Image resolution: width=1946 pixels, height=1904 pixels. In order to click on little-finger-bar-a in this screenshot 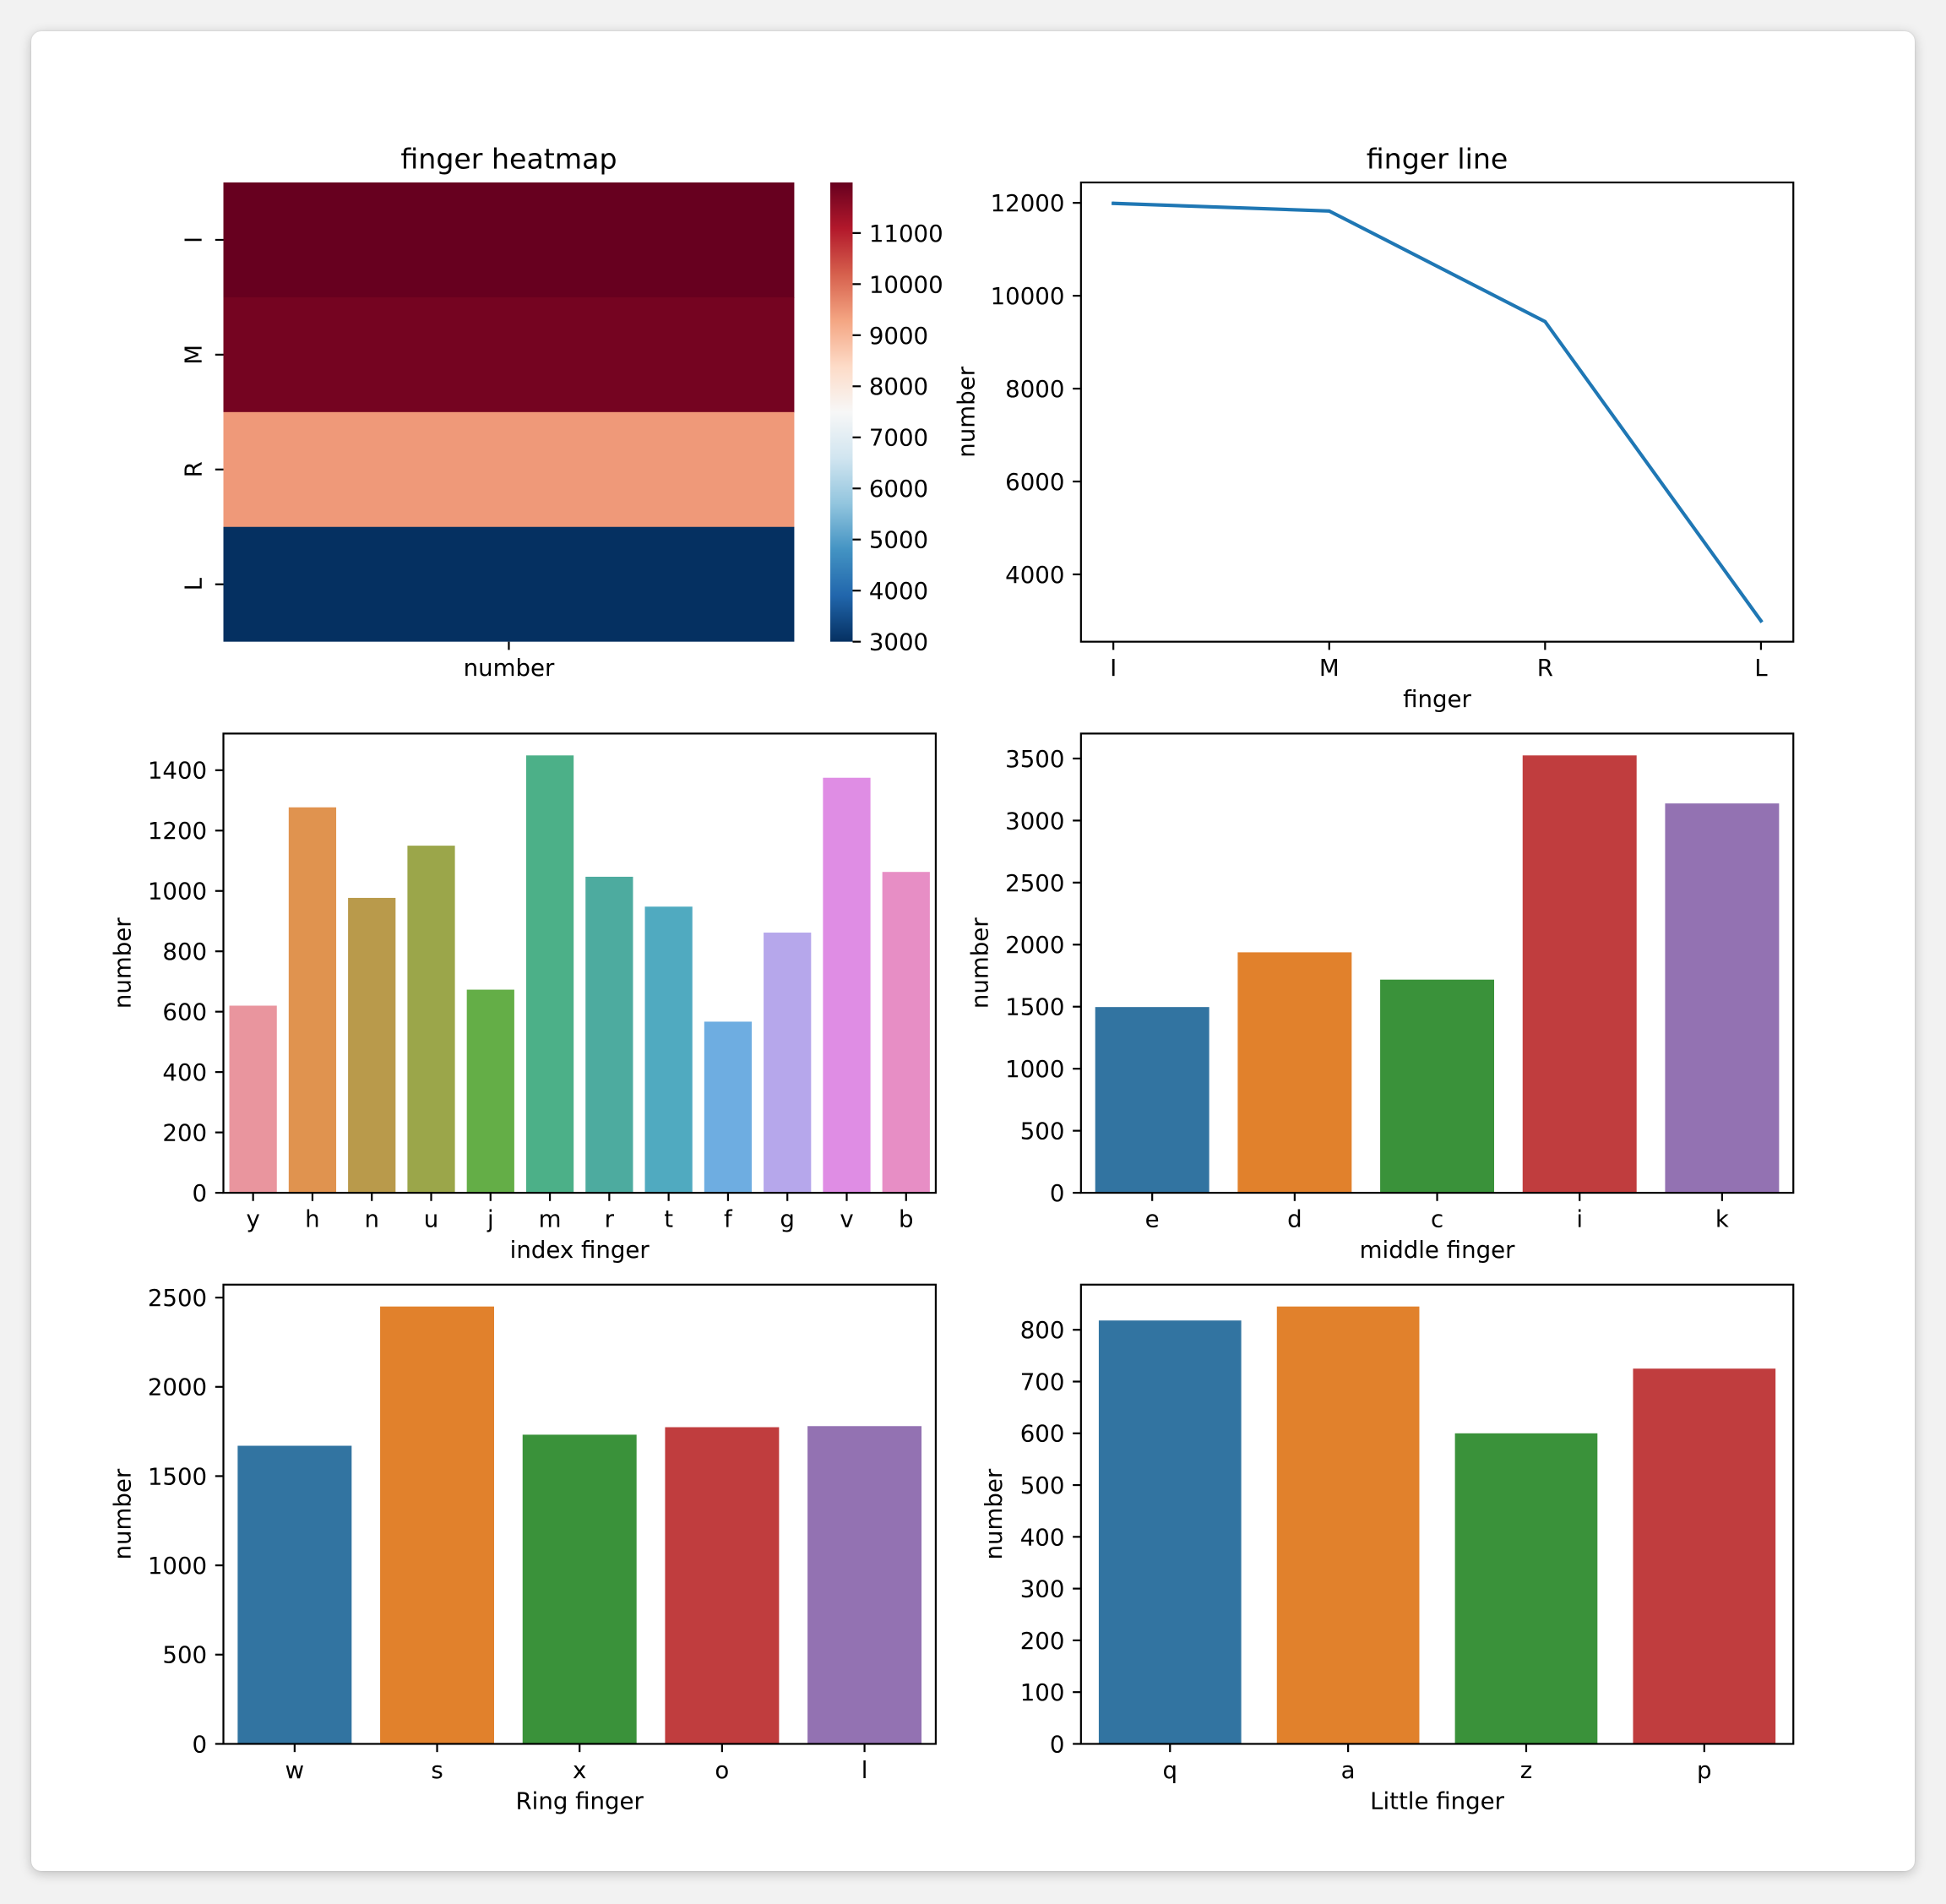, I will do `click(1348, 1525)`.